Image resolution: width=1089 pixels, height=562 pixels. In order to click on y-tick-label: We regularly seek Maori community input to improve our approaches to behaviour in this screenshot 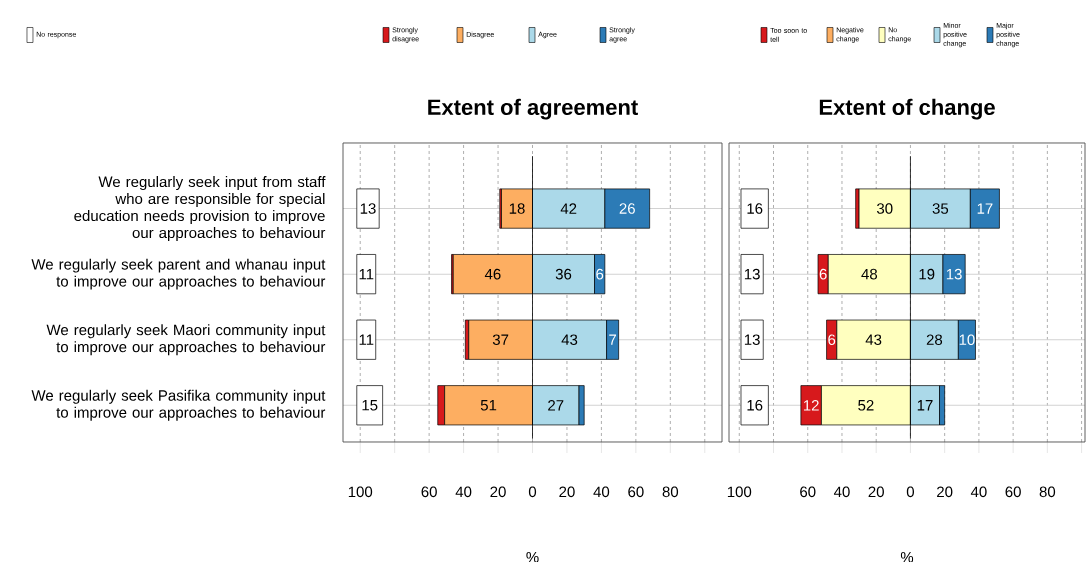, I will do `click(186, 340)`.